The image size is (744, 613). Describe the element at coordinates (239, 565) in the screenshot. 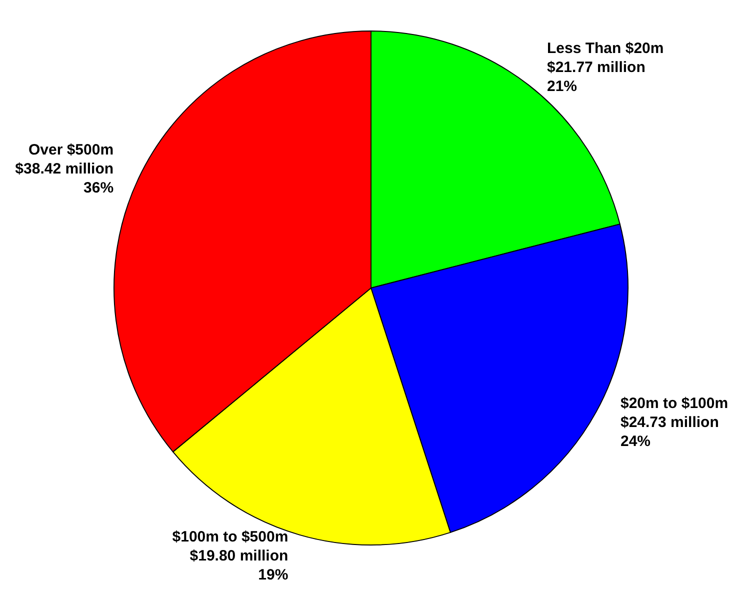

I see `data-label: $19.80 million 19%` at that location.